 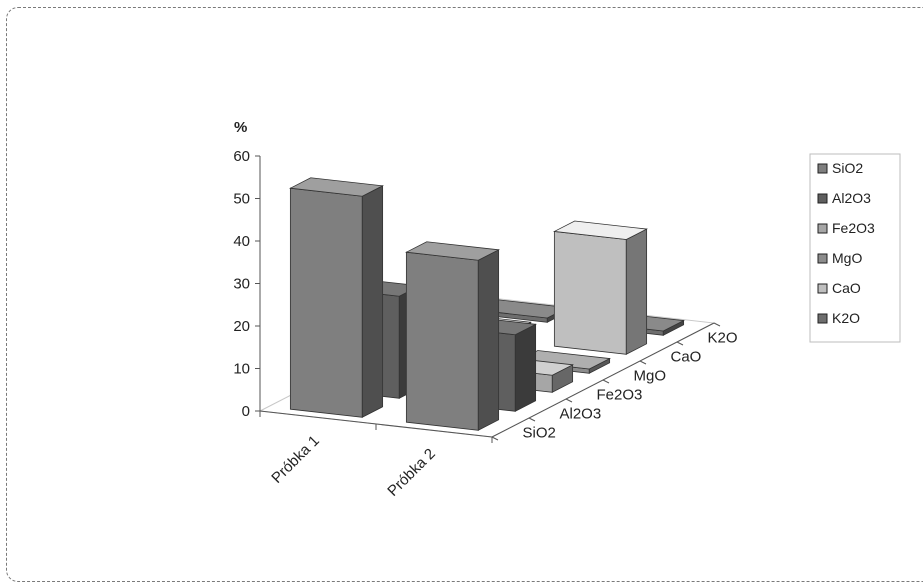 What do you see at coordinates (846, 318) in the screenshot?
I see `legend-label: K2O` at bounding box center [846, 318].